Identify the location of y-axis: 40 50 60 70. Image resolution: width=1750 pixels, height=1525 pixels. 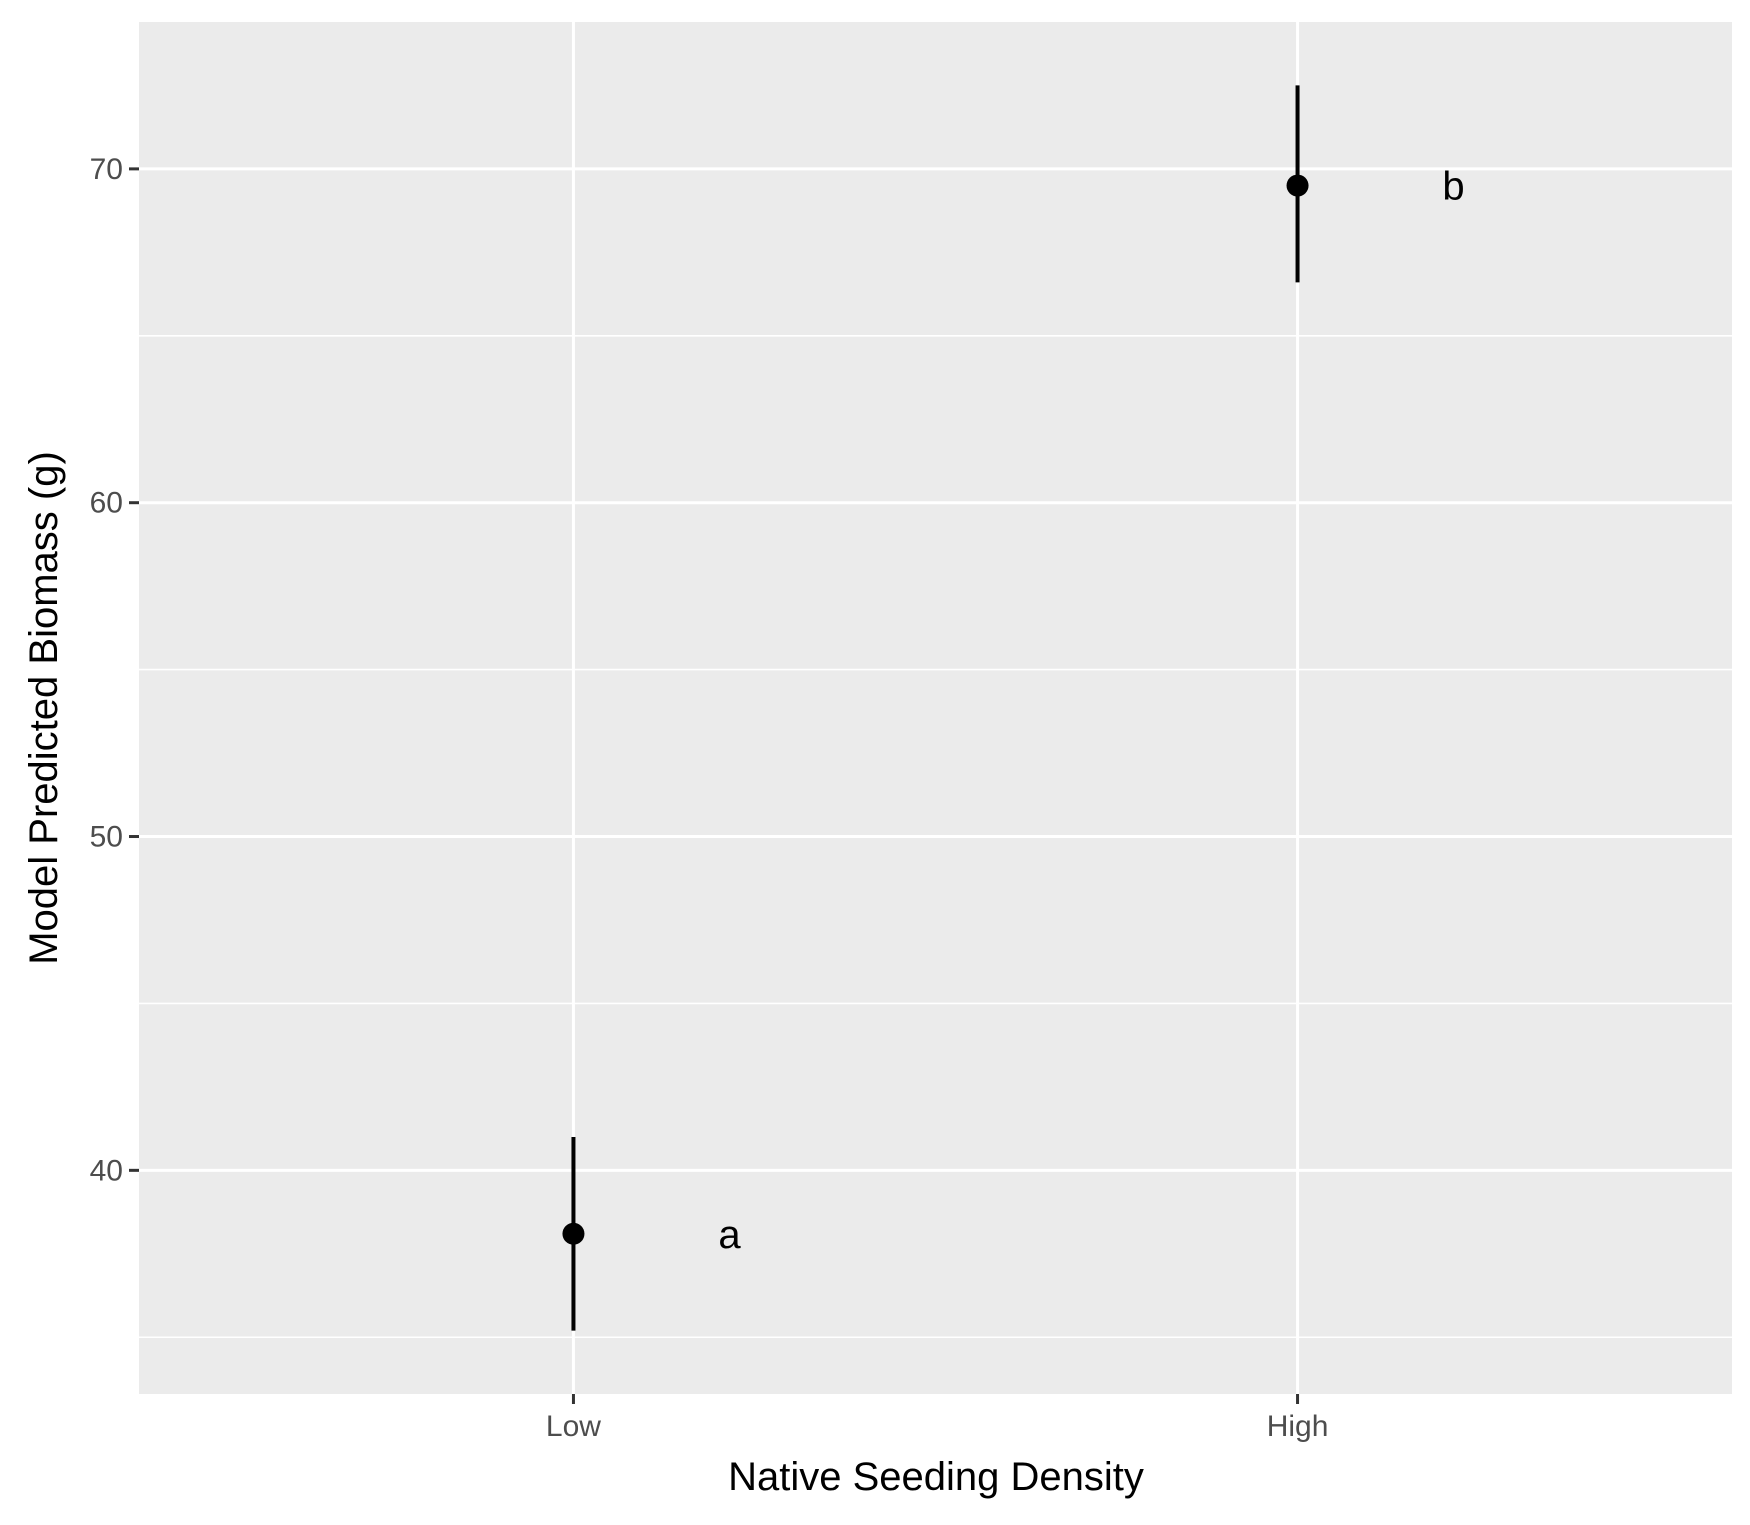
(114, 670).